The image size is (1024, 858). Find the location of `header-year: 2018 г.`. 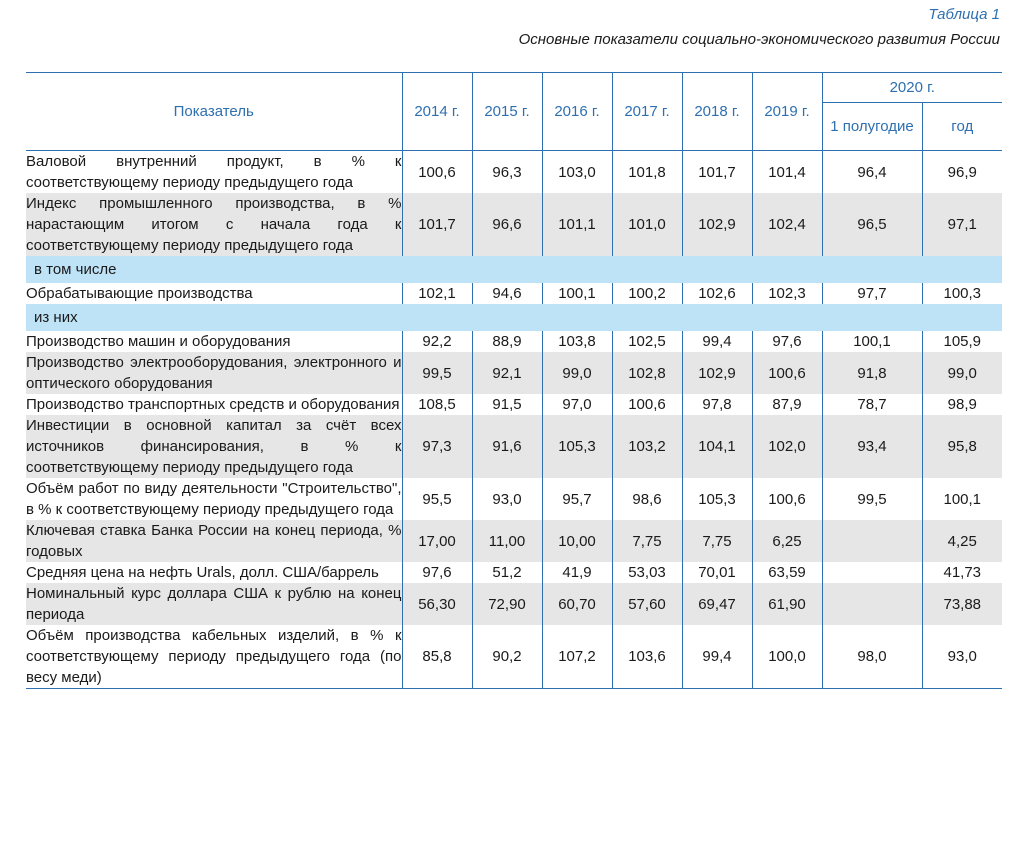

header-year: 2018 г. is located at coordinates (716, 111).